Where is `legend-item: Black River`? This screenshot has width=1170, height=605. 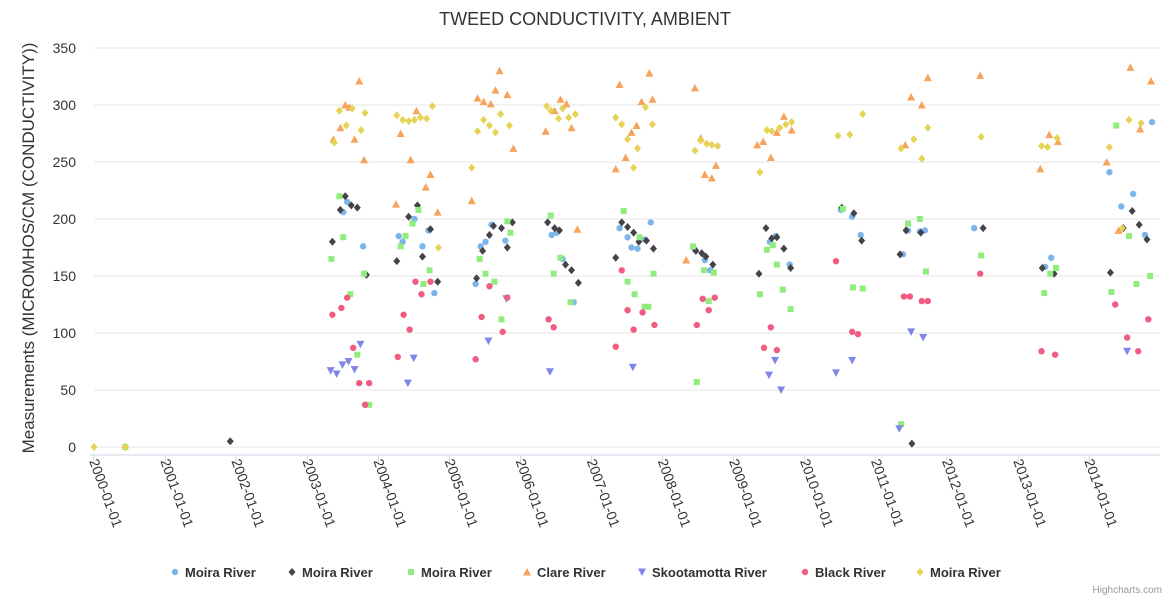
legend-item: Black River is located at coordinates (843, 572).